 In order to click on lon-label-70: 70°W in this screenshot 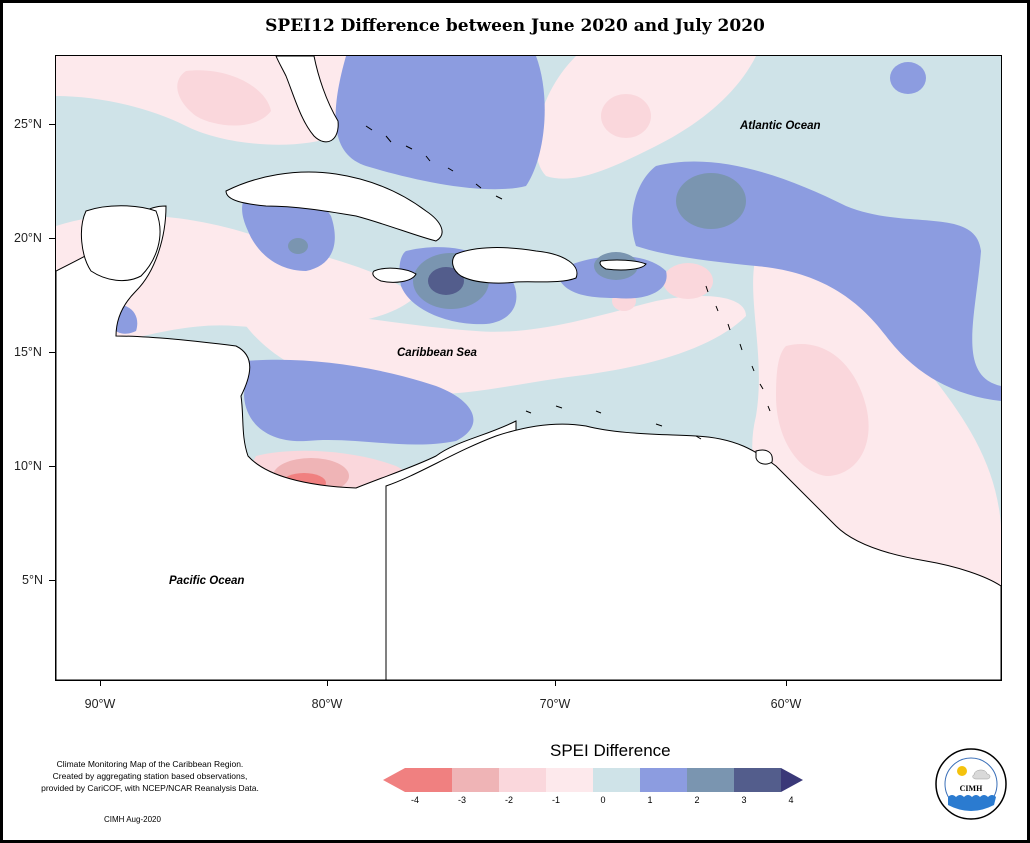, I will do `click(555, 704)`.